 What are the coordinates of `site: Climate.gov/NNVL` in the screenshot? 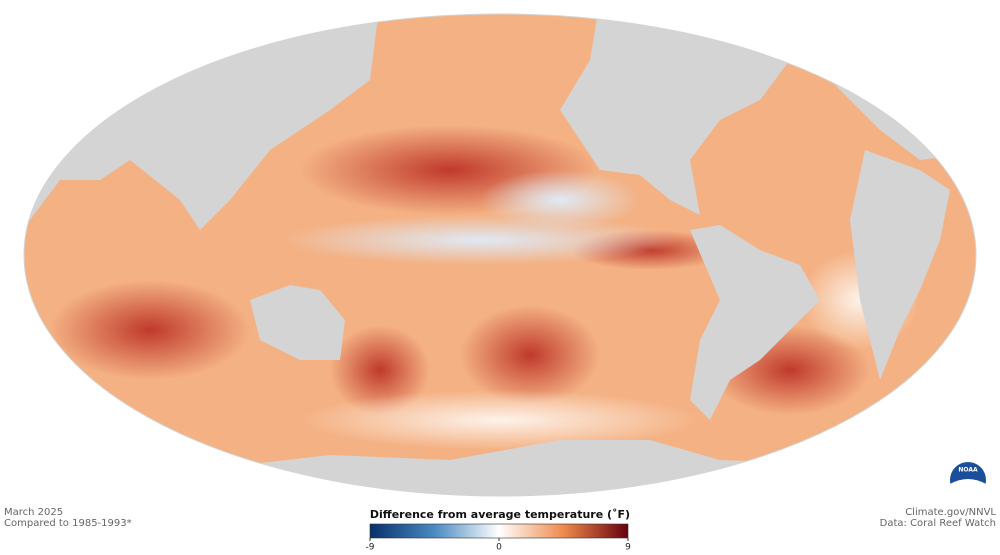 It's located at (950, 512).